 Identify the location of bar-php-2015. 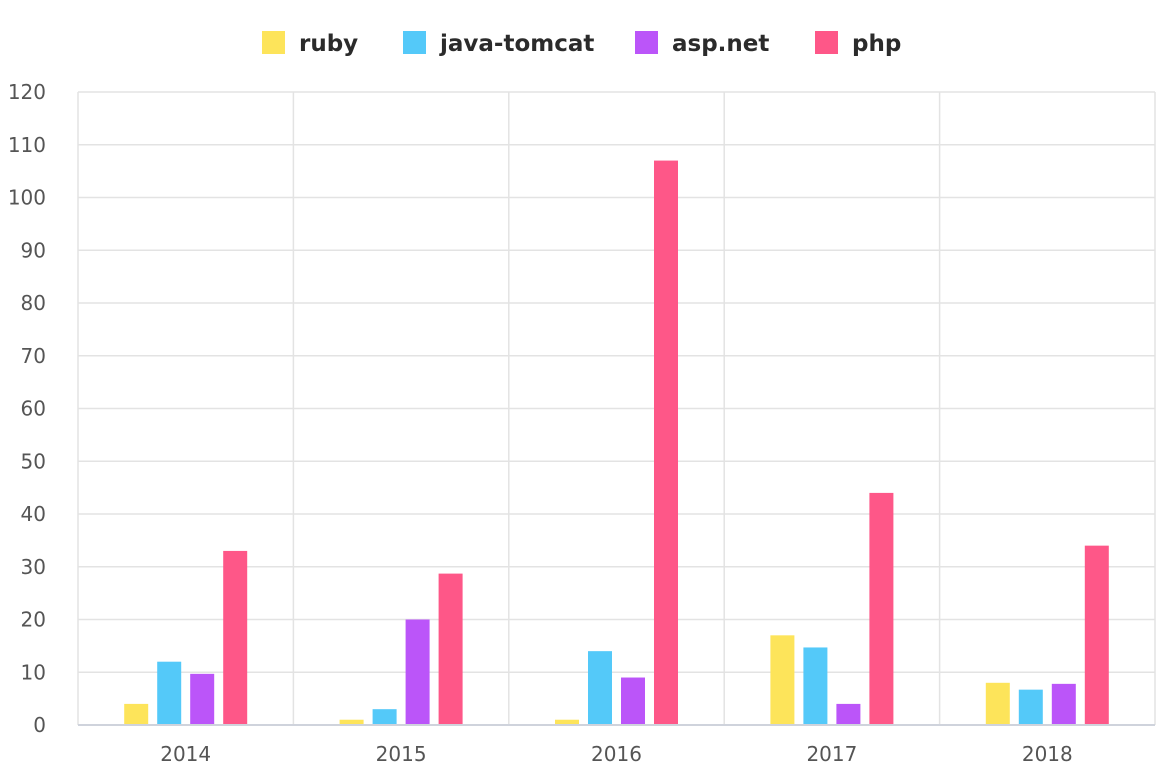
(450, 649).